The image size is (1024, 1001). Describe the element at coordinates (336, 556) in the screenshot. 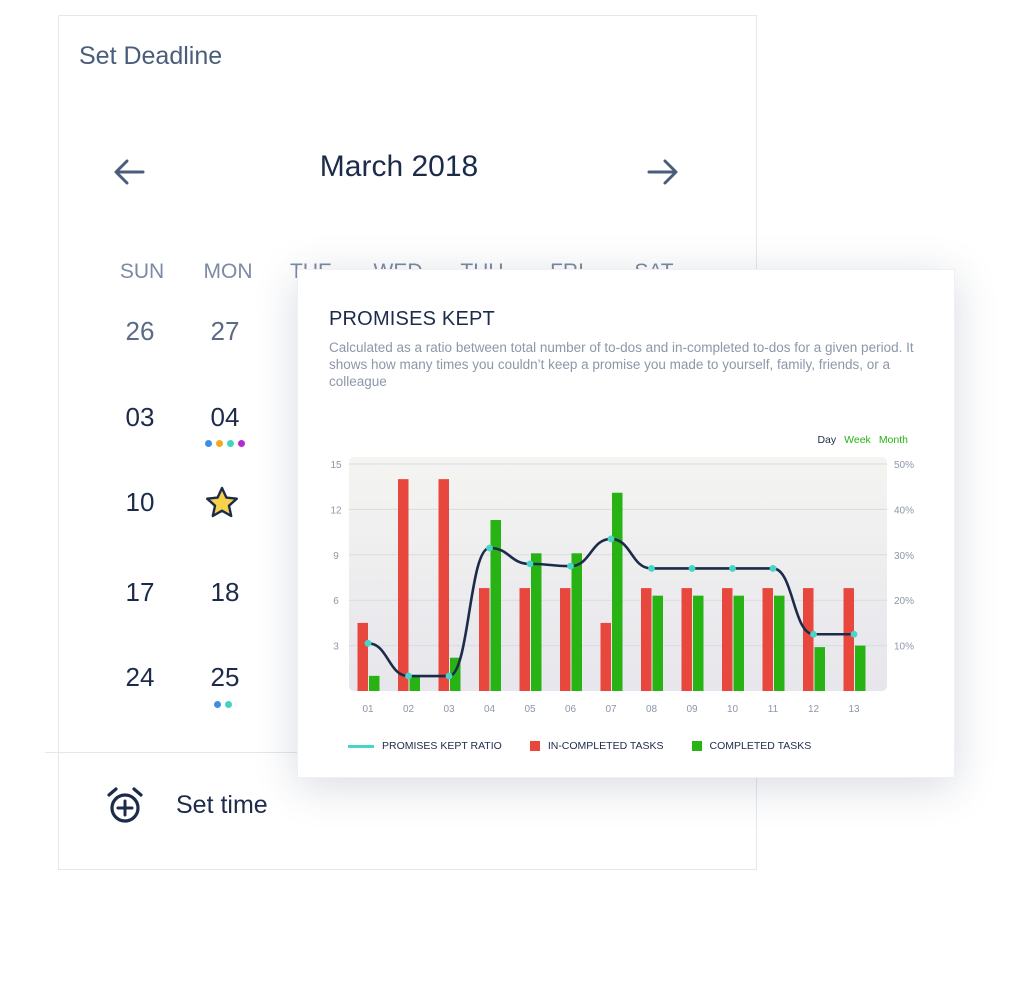

I see `y-left-tick-label: 9` at that location.